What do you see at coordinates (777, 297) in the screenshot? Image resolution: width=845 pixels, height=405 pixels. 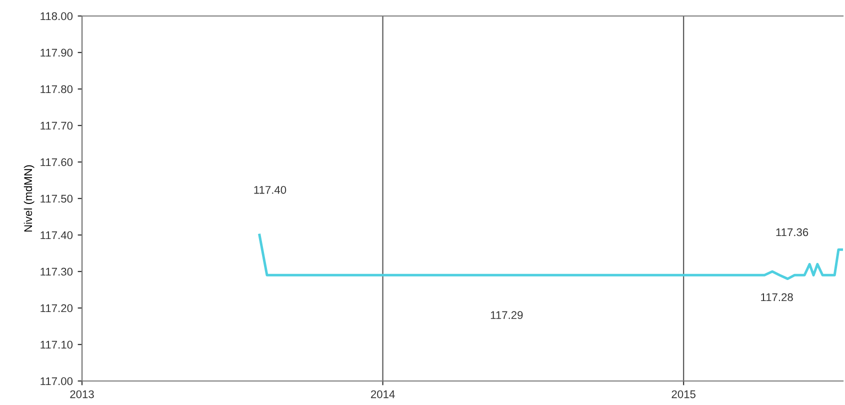 I see `annotation: 117.28` at bounding box center [777, 297].